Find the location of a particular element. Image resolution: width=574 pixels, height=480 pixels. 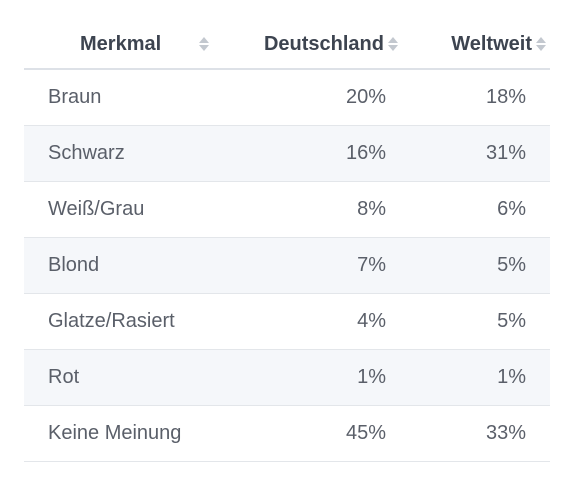

cell-weltweit: 31% is located at coordinates (475, 153).